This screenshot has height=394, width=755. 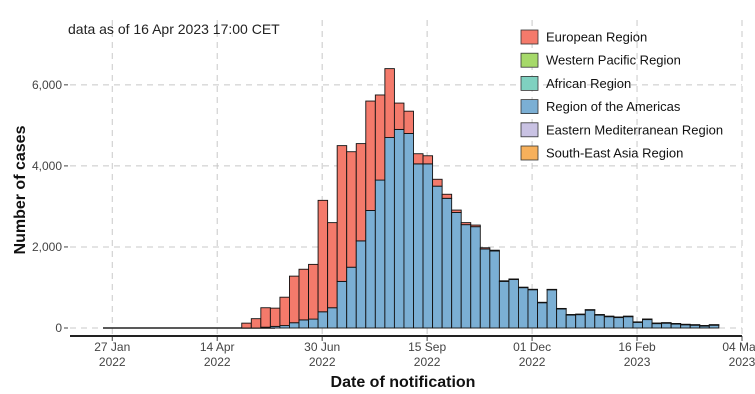 What do you see at coordinates (637, 347) in the screenshot?
I see `x-tick-label: 16 Feb` at bounding box center [637, 347].